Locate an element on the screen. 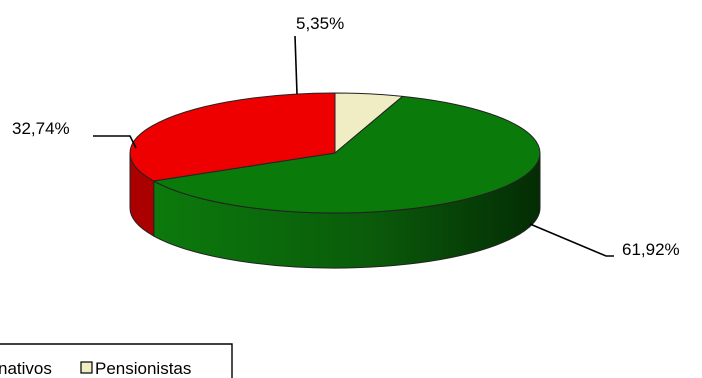  leader-line-pensionistas is located at coordinates (296, 65).